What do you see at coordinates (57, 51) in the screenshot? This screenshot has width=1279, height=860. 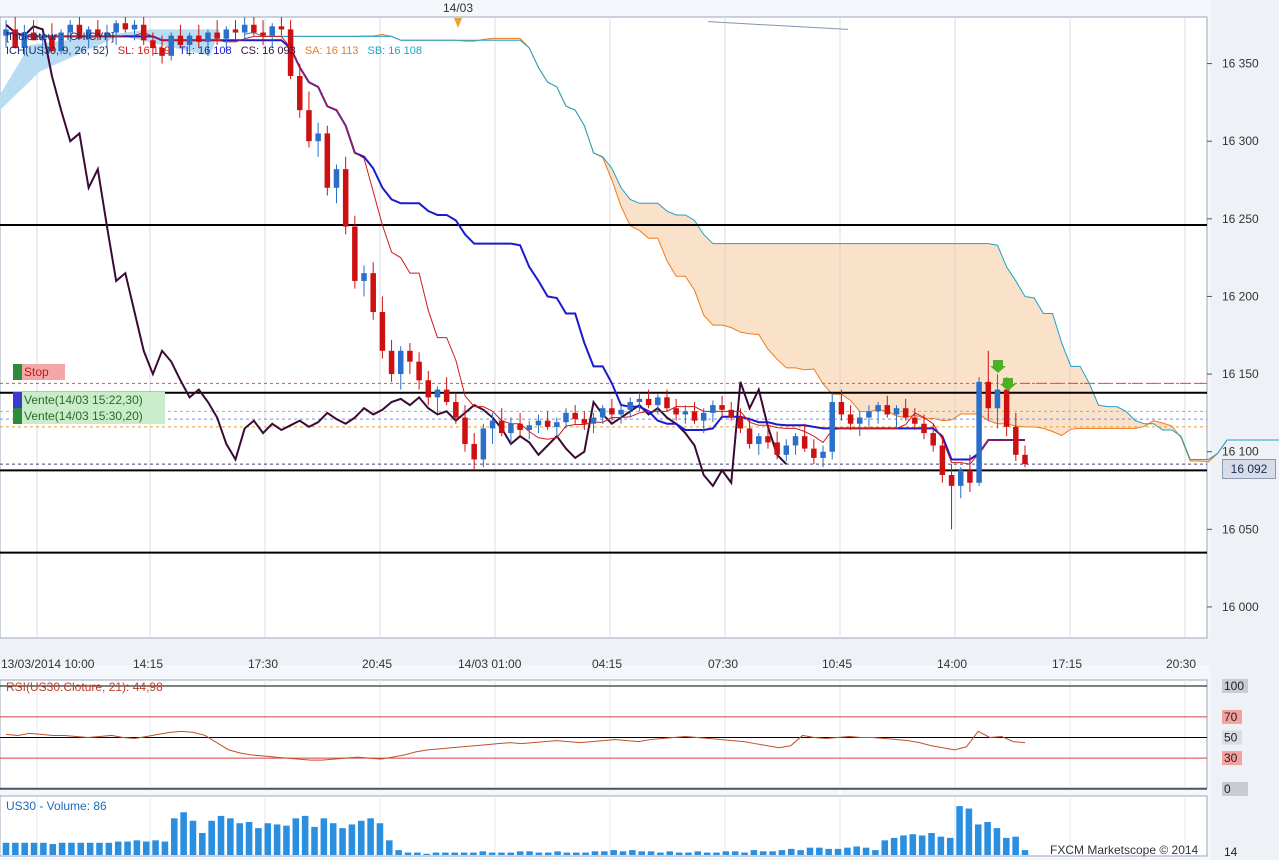 I see `legend-prefix: ICH(US30, 9, 26, 52)` at bounding box center [57, 51].